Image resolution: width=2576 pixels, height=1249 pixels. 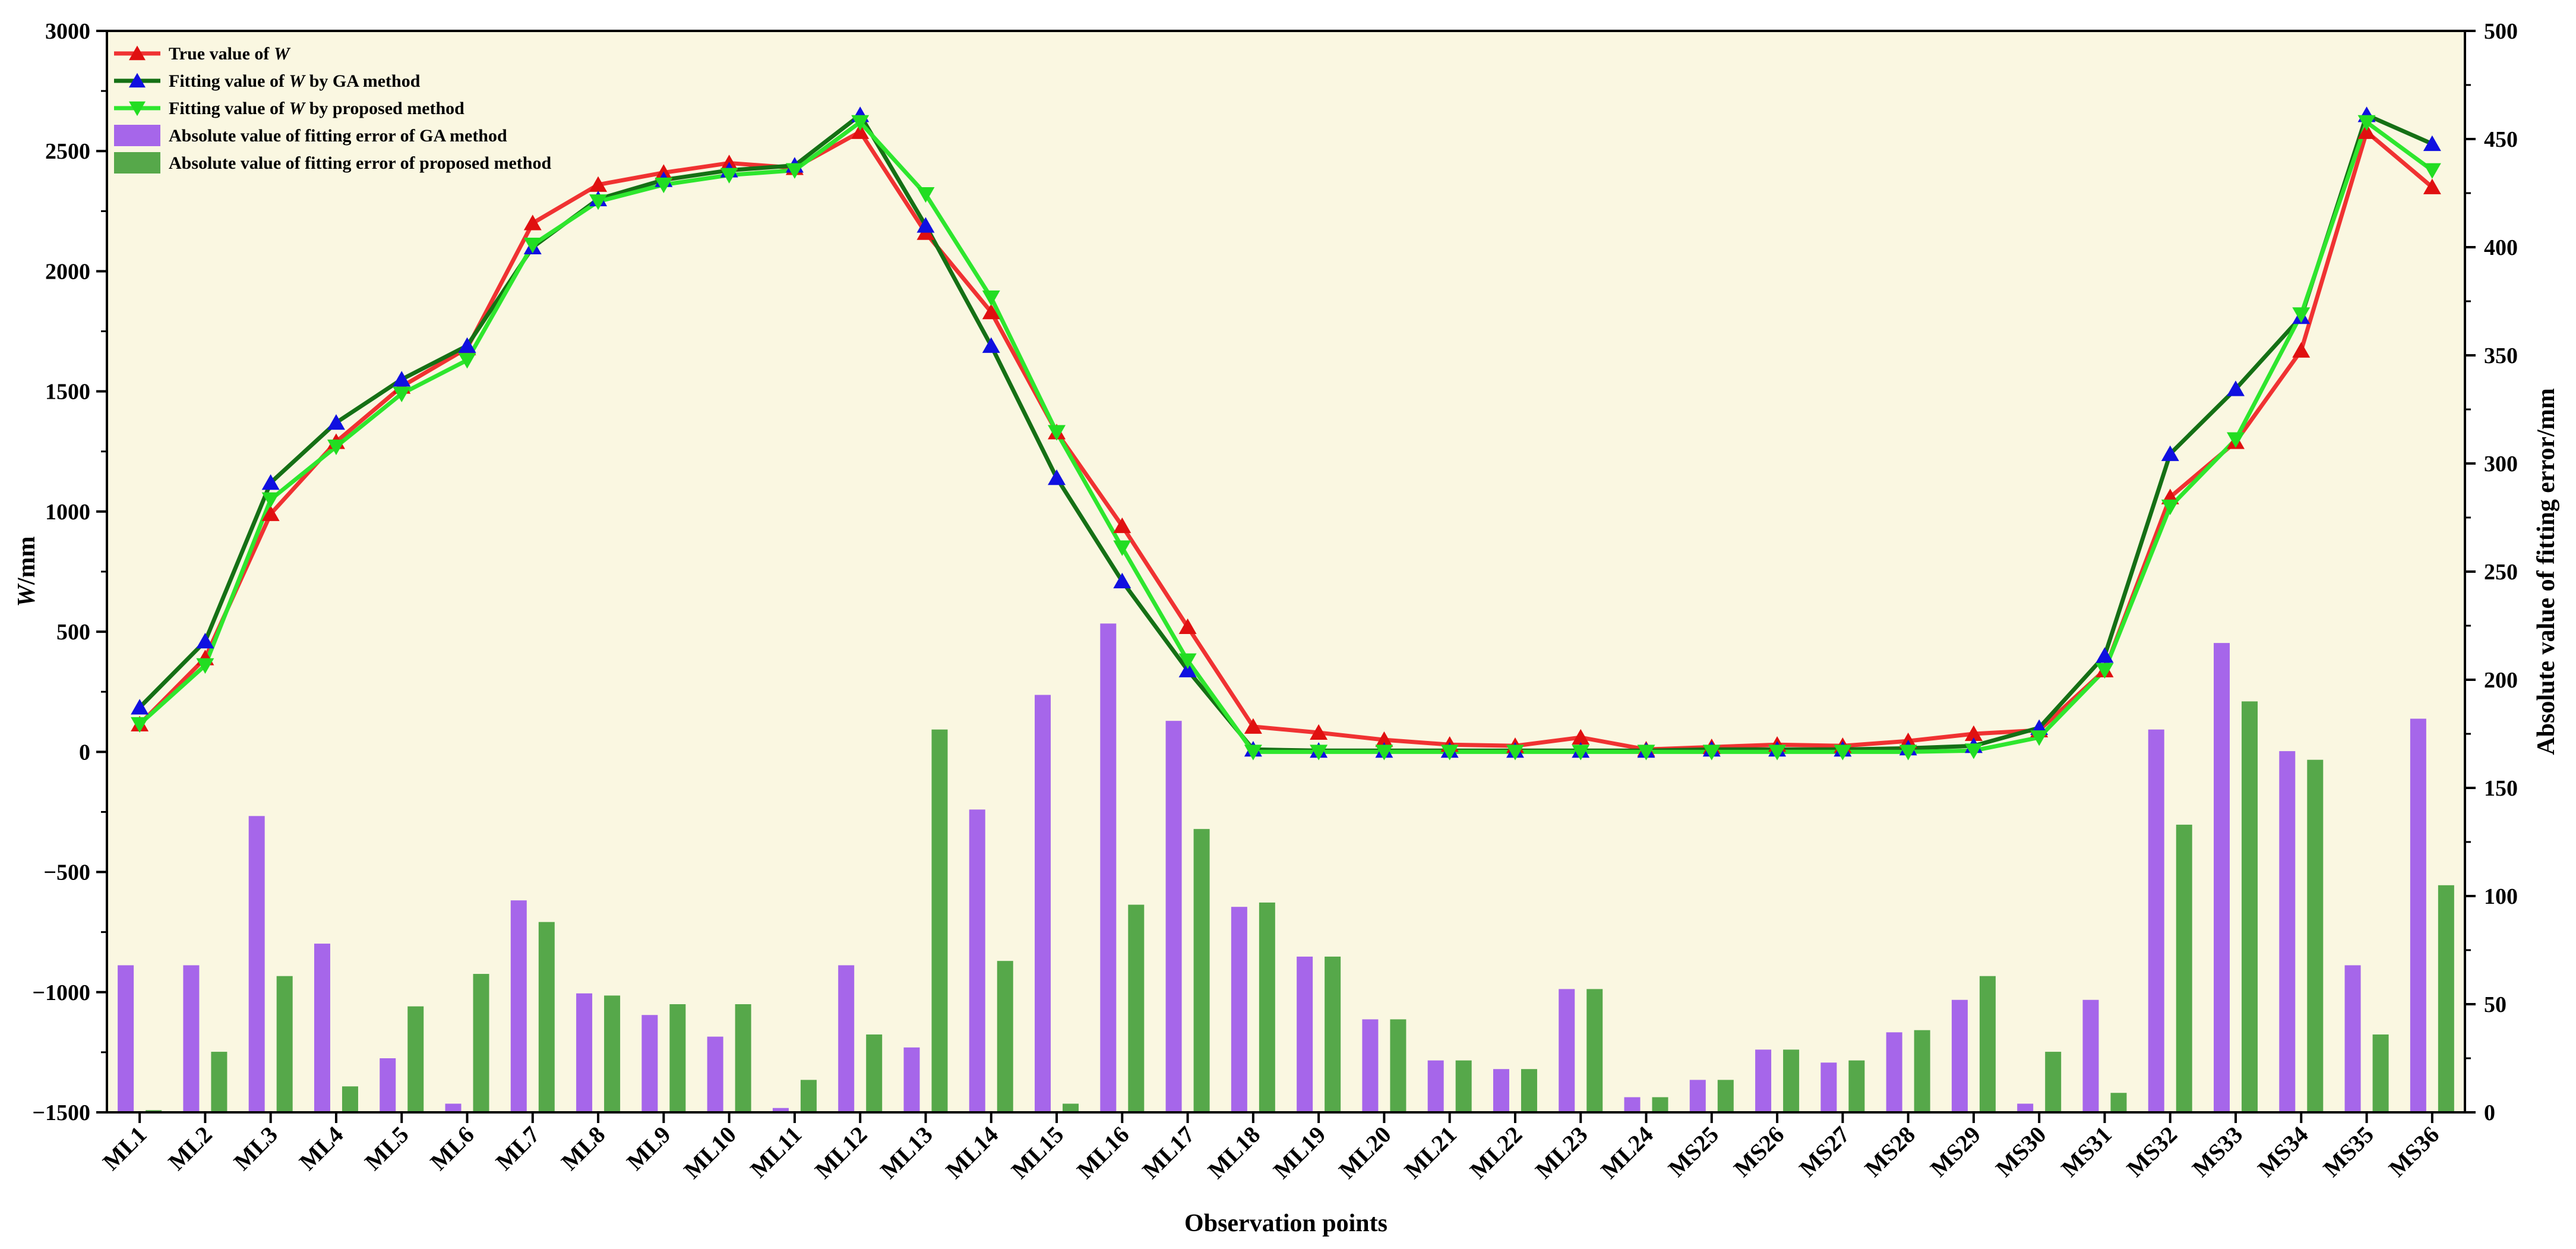 I want to click on ytick-left-label: −500, so click(x=66, y=872).